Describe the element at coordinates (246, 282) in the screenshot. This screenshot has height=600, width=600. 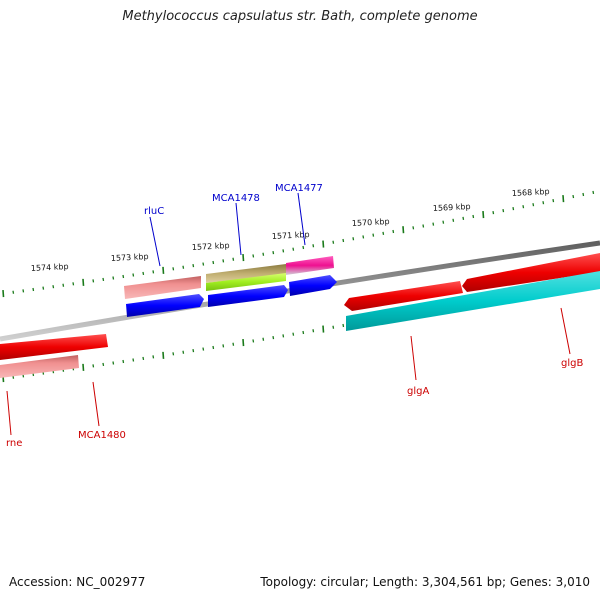
I see `gene-MCA1478-alt` at that location.